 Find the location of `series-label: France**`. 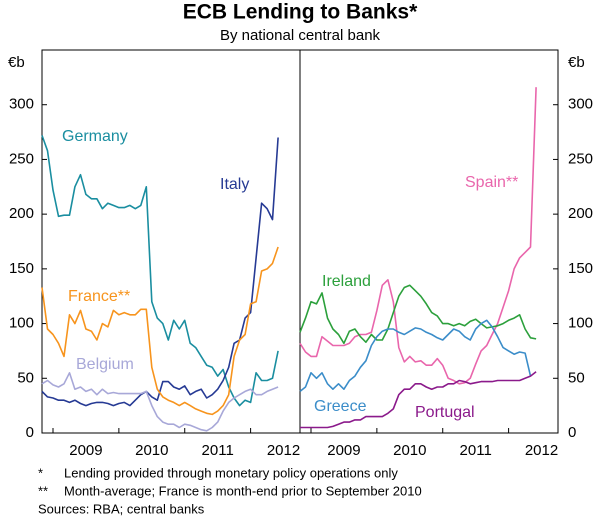

series-label: France** is located at coordinates (99, 296).